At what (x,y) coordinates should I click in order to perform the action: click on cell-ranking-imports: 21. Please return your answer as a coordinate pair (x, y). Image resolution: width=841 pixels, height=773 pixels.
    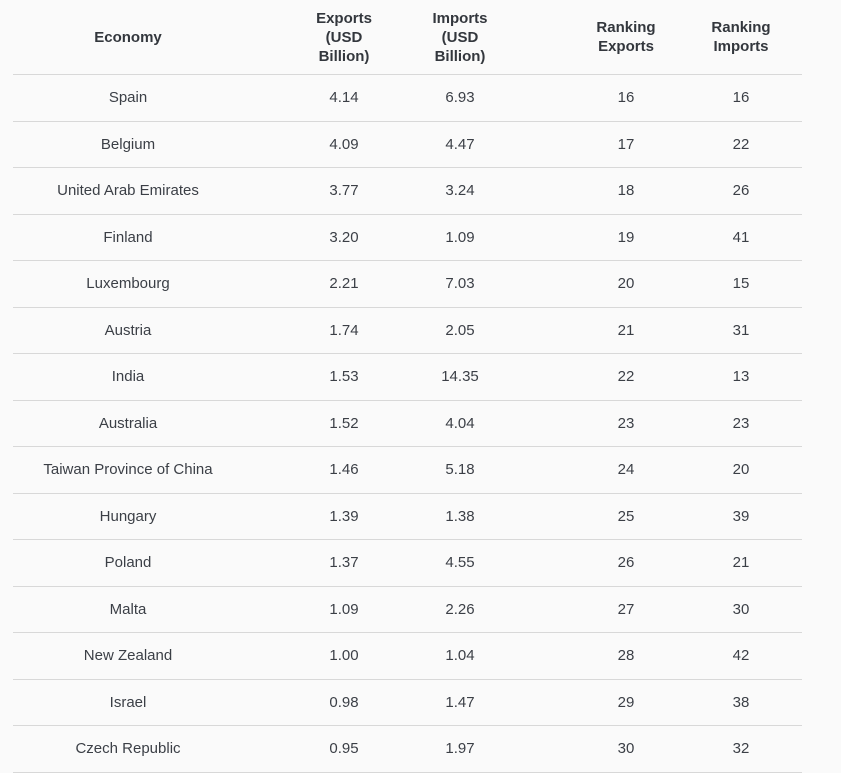
    Looking at the image, I should click on (741, 563).